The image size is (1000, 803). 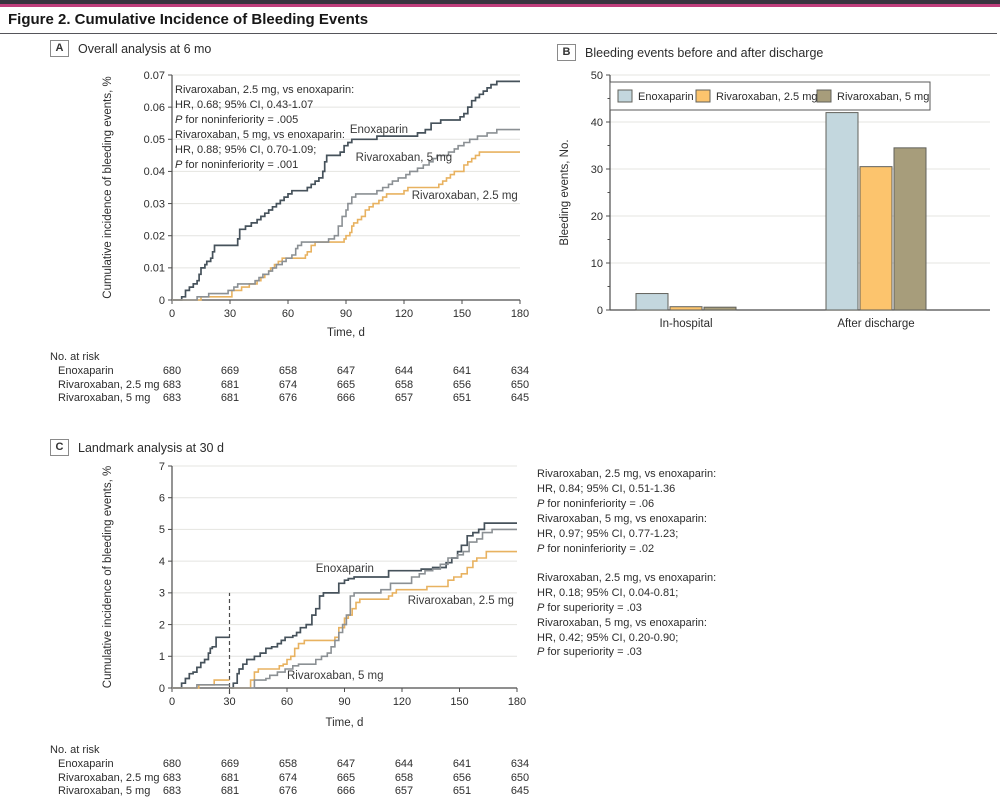 I want to click on tick-label: 180, so click(x=517, y=702).